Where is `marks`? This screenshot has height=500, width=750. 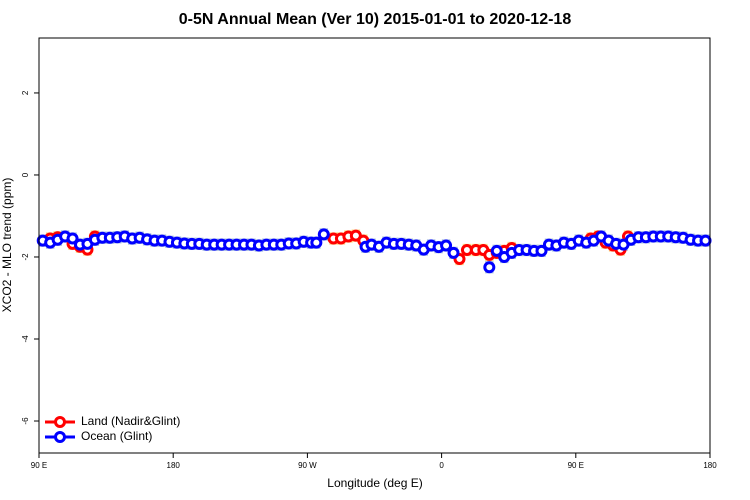 marks is located at coordinates (374, 251).